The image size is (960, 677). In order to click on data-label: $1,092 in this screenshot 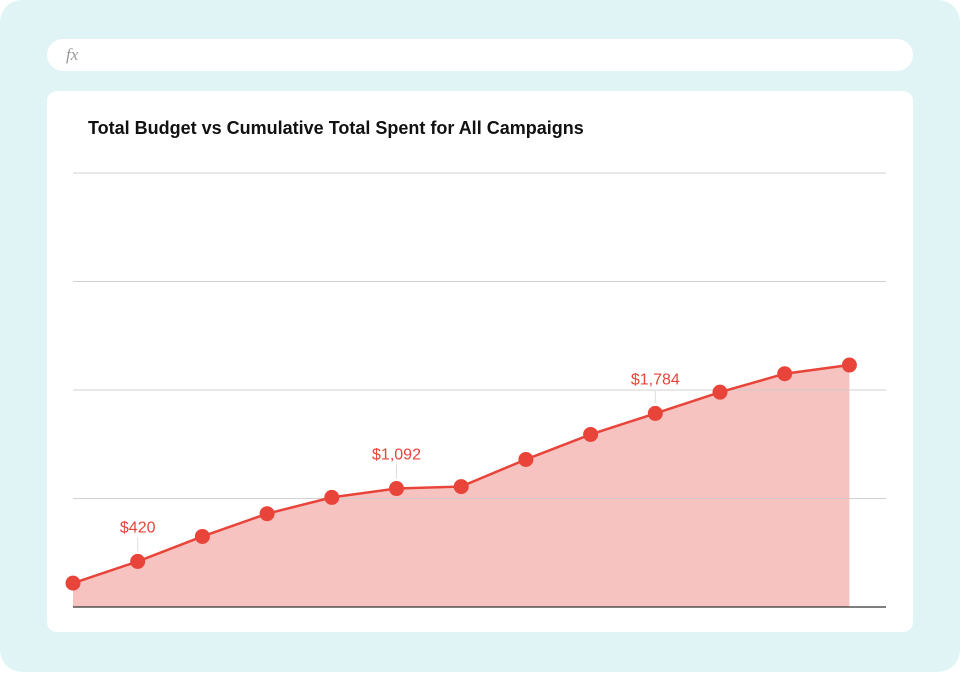, I will do `click(396, 455)`.